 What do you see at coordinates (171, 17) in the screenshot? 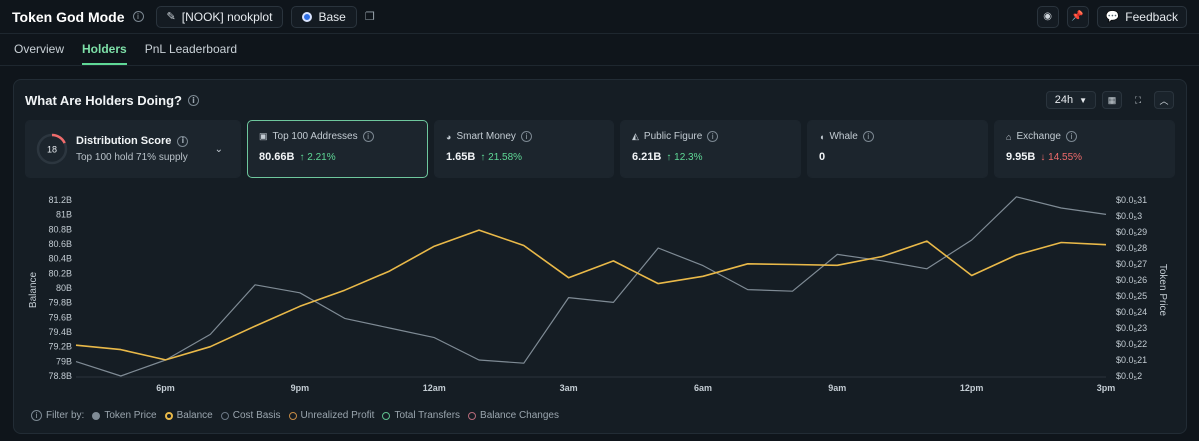
I see `pencil-icon: ✎` at bounding box center [171, 17].